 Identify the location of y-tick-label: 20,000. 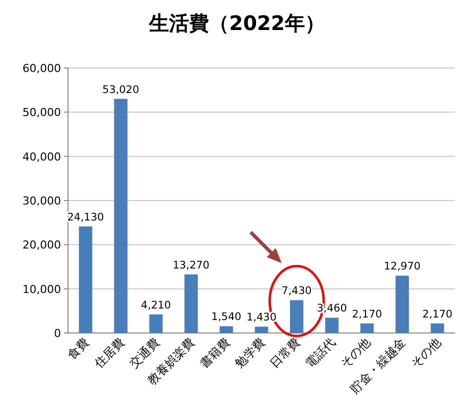
(41, 245).